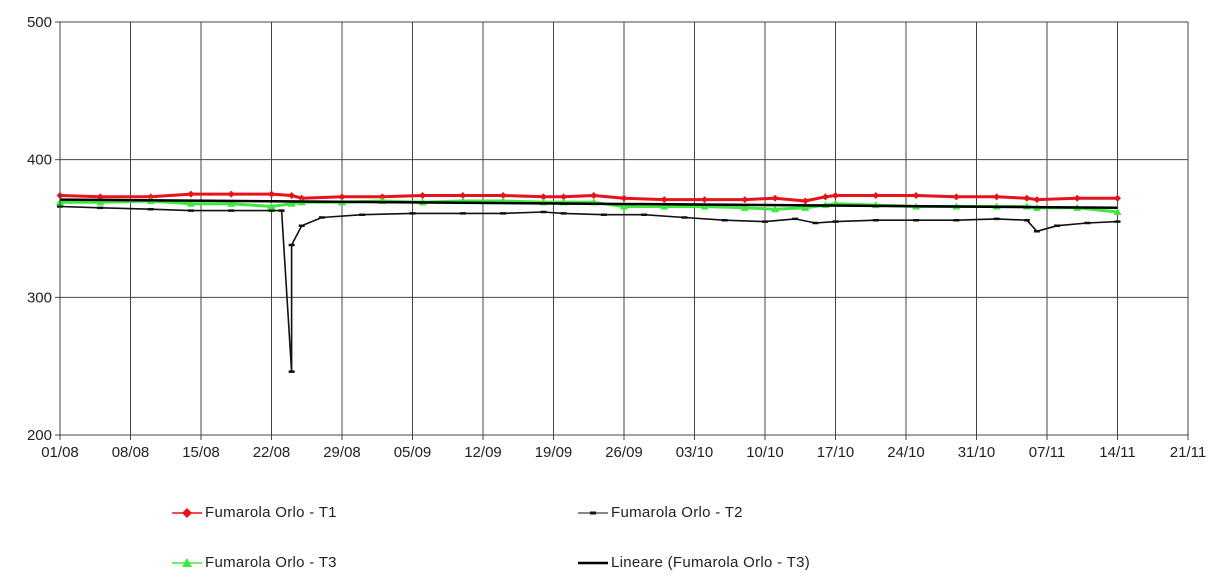  What do you see at coordinates (413, 452) in the screenshot?
I see `x-tick-label: 05/09` at bounding box center [413, 452].